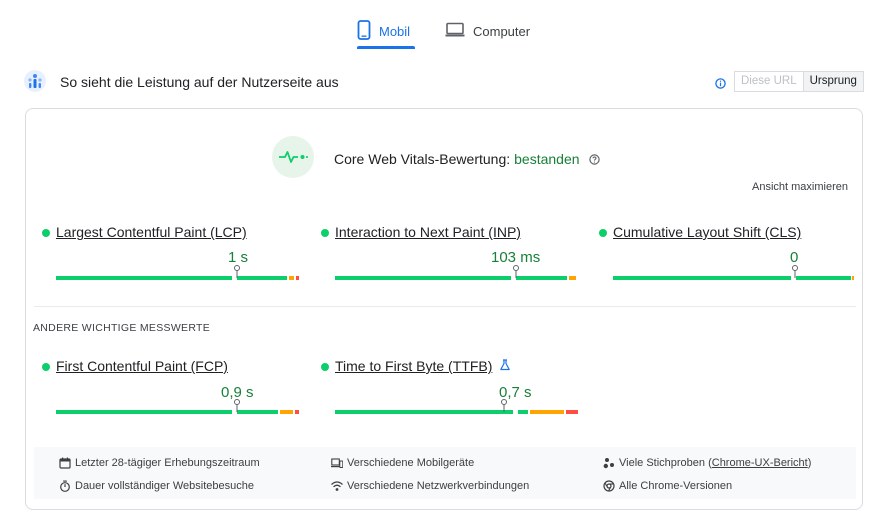  Describe the element at coordinates (414, 366) in the screenshot. I see `metric-name-ttfb: Time to First Byte (TTFB)` at that location.